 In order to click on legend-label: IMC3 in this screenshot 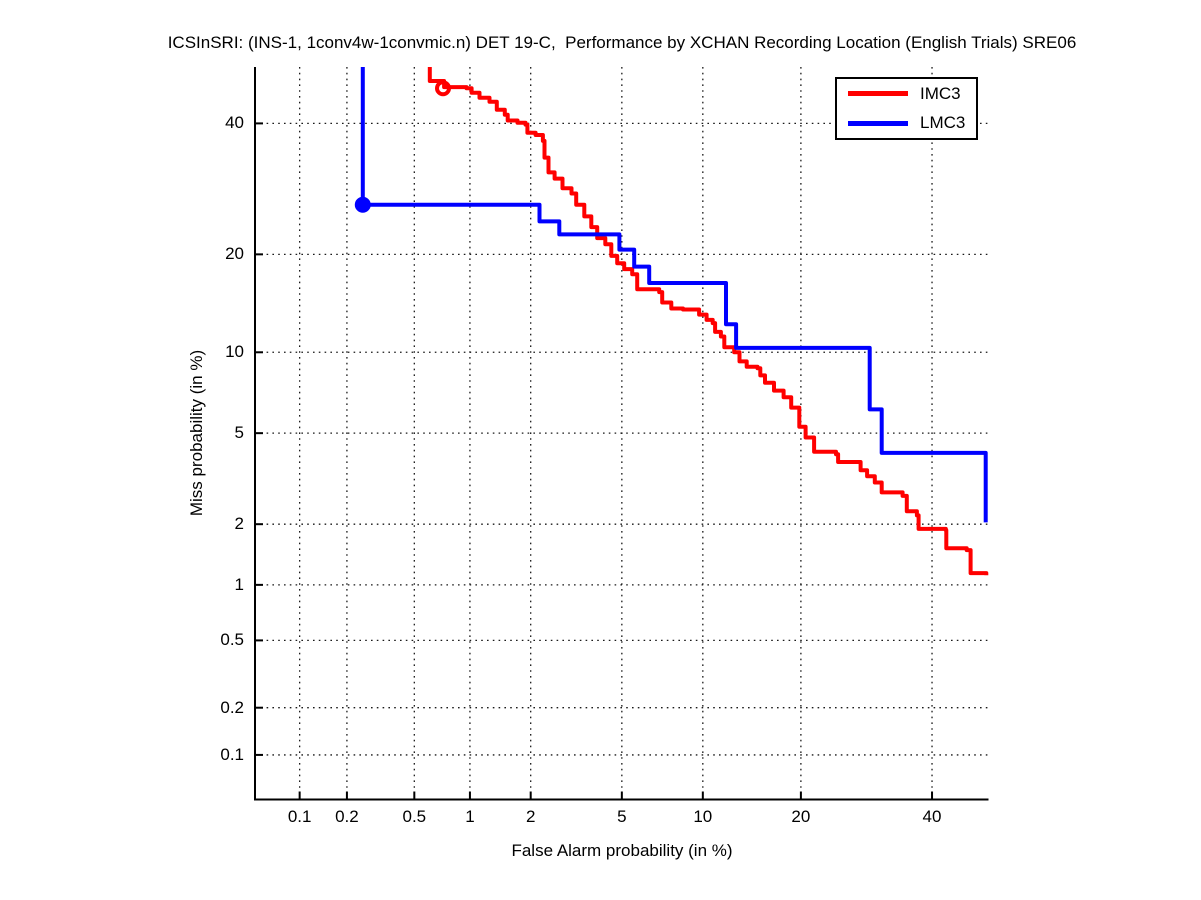, I will do `click(940, 93)`.